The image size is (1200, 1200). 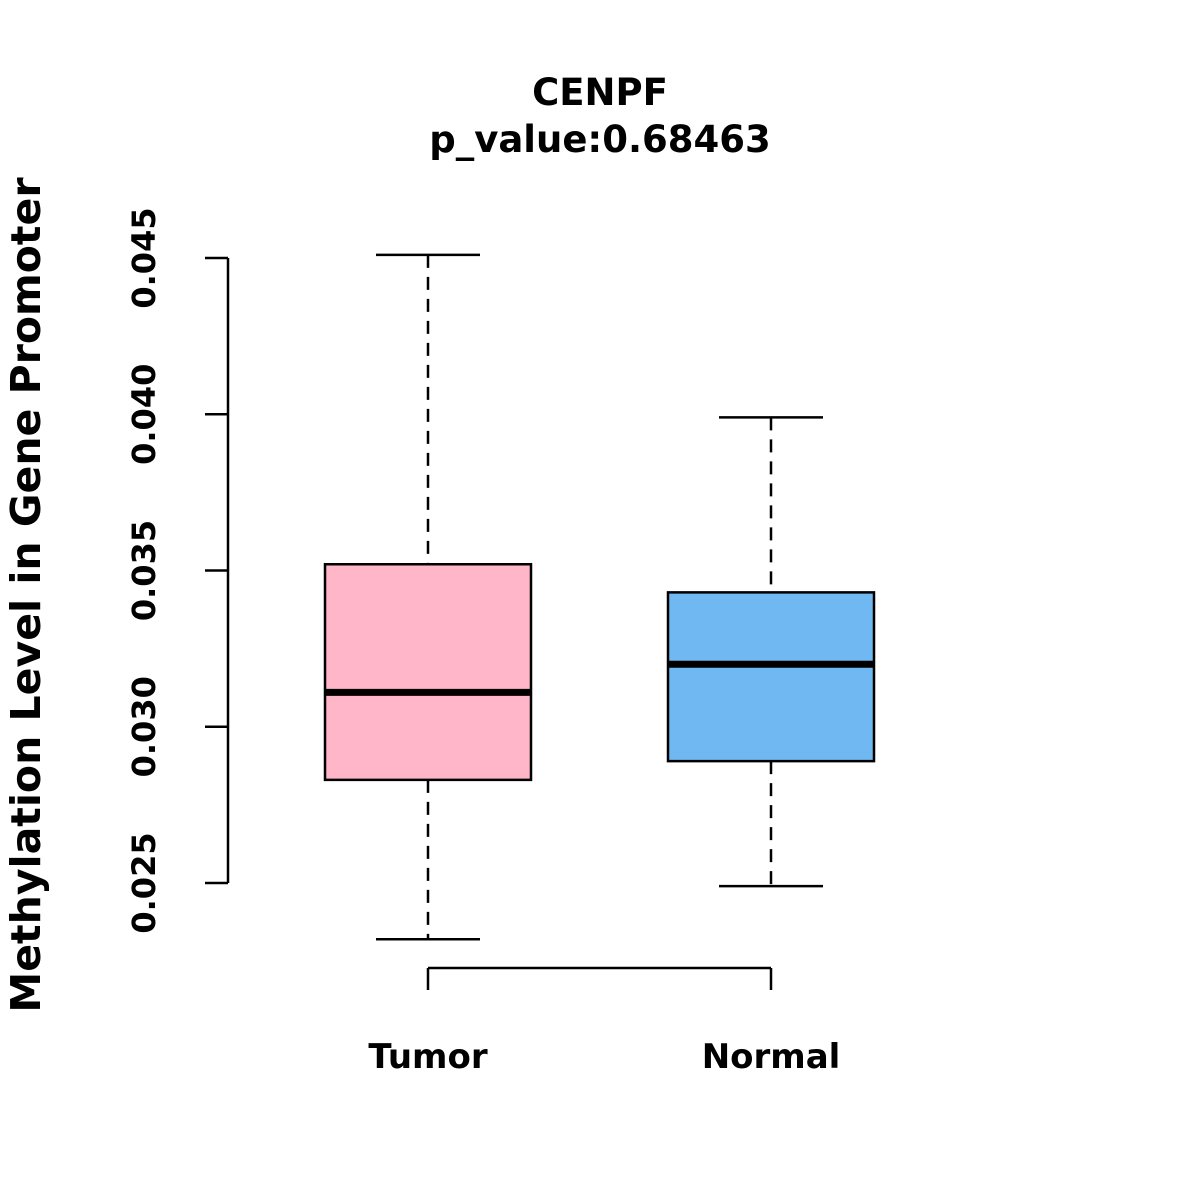 I want to click on chart-subtitle: p_value:0.68463, so click(x=600, y=139).